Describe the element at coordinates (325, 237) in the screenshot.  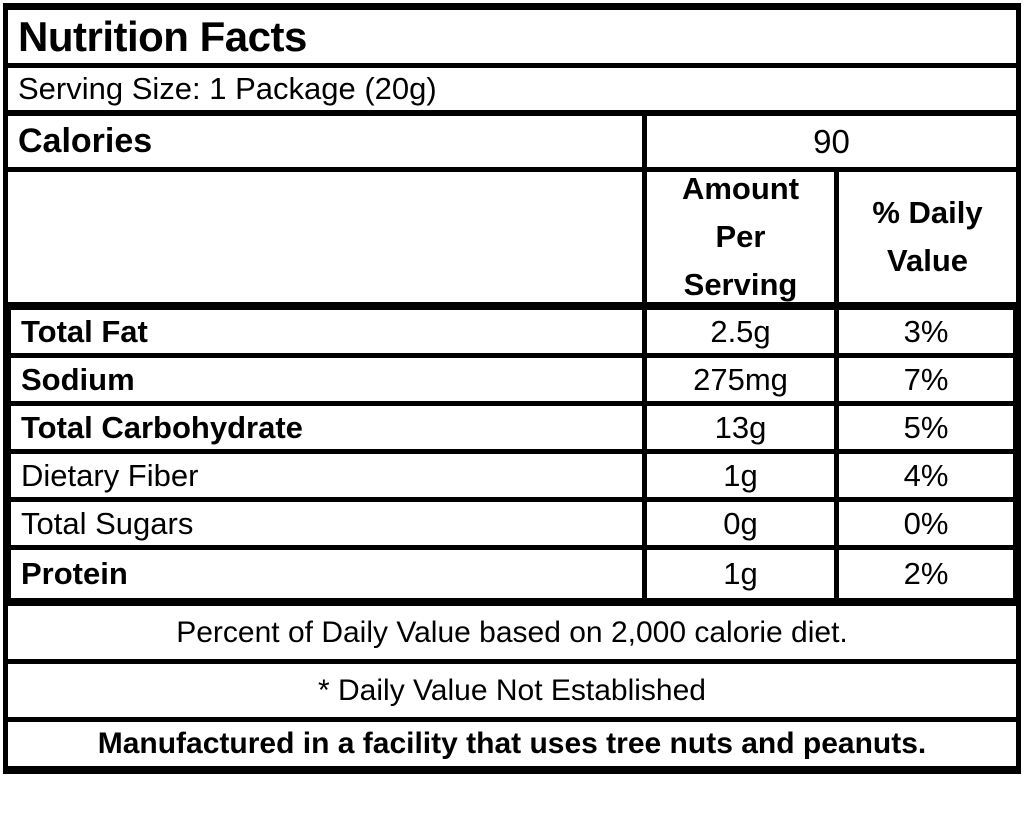
I see `column-header-spacer` at that location.